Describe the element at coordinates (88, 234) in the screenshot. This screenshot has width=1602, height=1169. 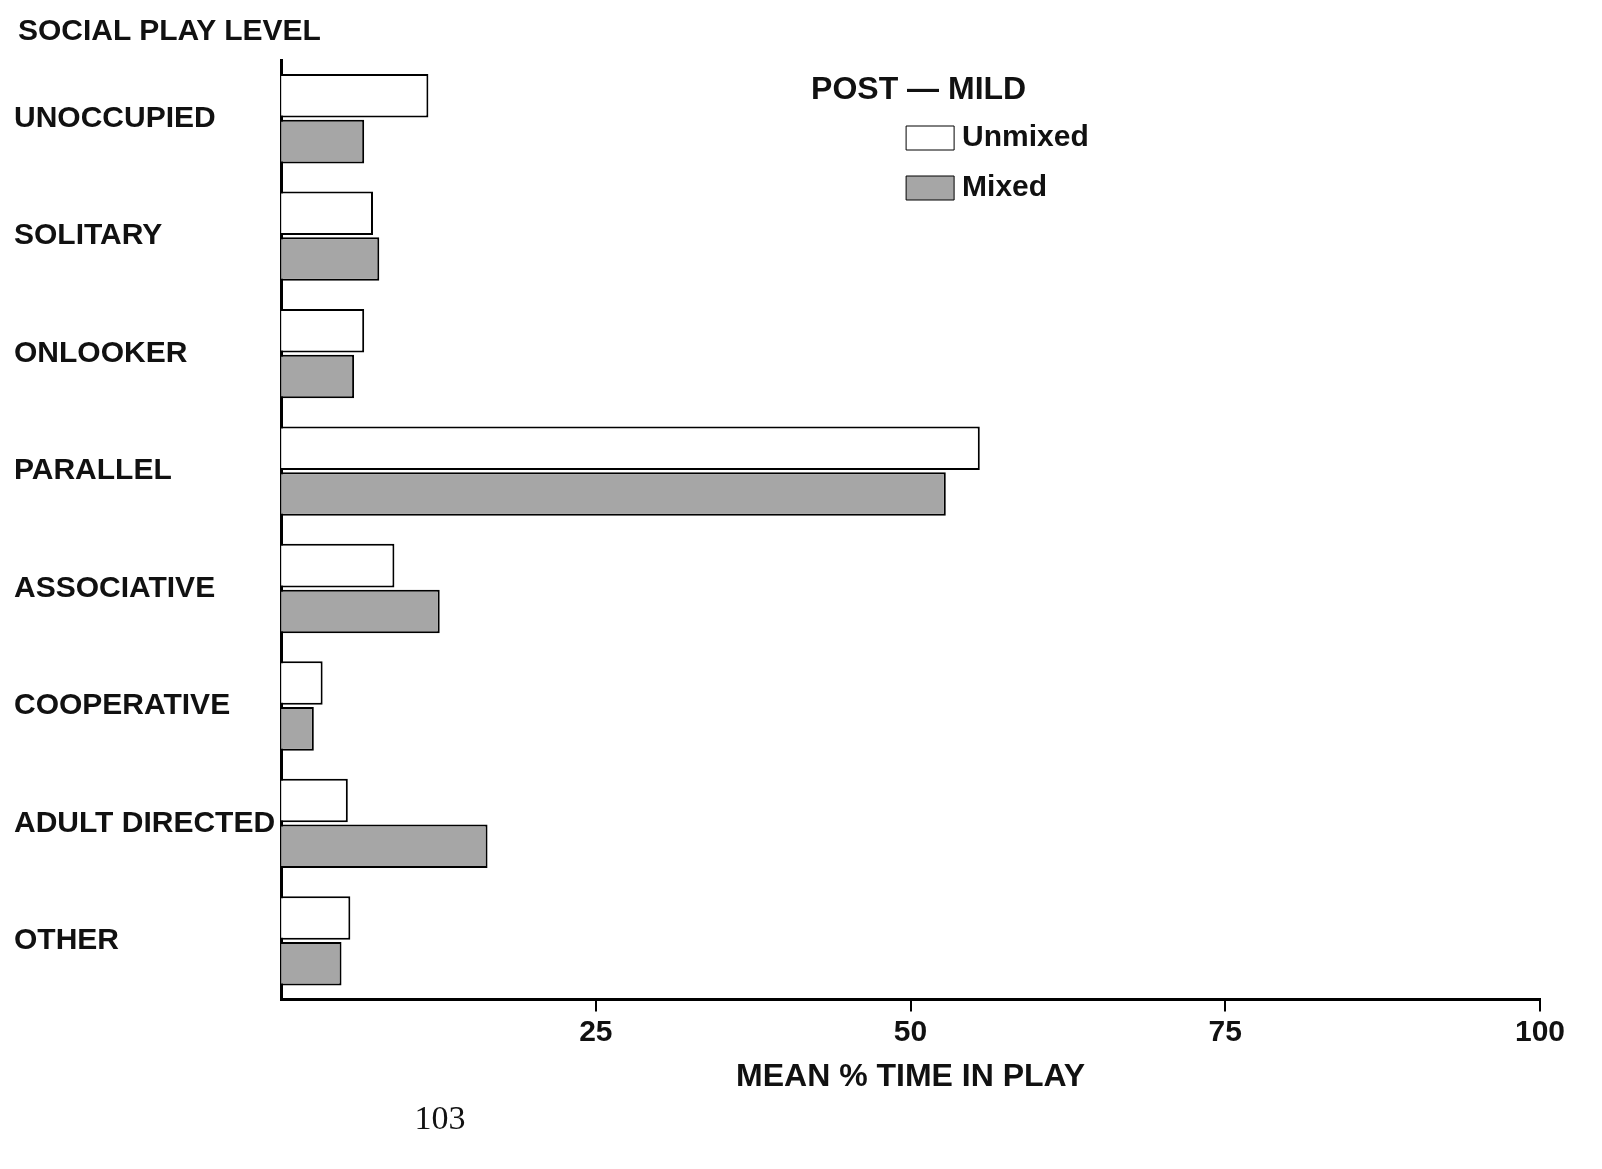
I see `y-tick-label: SOLITARY` at that location.